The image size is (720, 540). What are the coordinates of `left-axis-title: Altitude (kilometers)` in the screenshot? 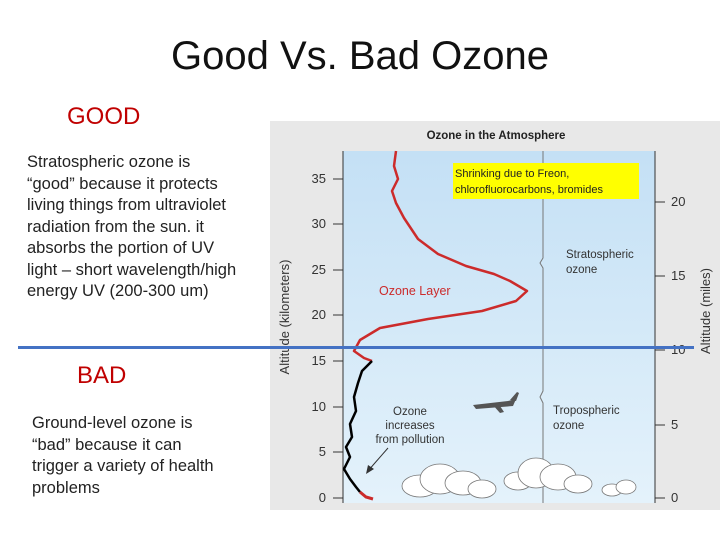 It's located at (284, 317).